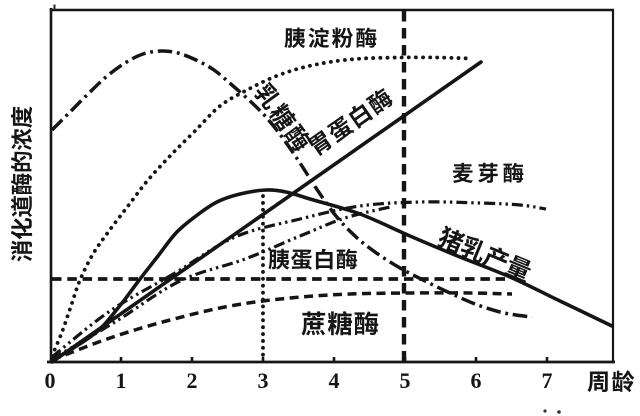 This screenshot has height=416, width=640. What do you see at coordinates (547, 380) in the screenshot?
I see `svg-text: 7` at bounding box center [547, 380].